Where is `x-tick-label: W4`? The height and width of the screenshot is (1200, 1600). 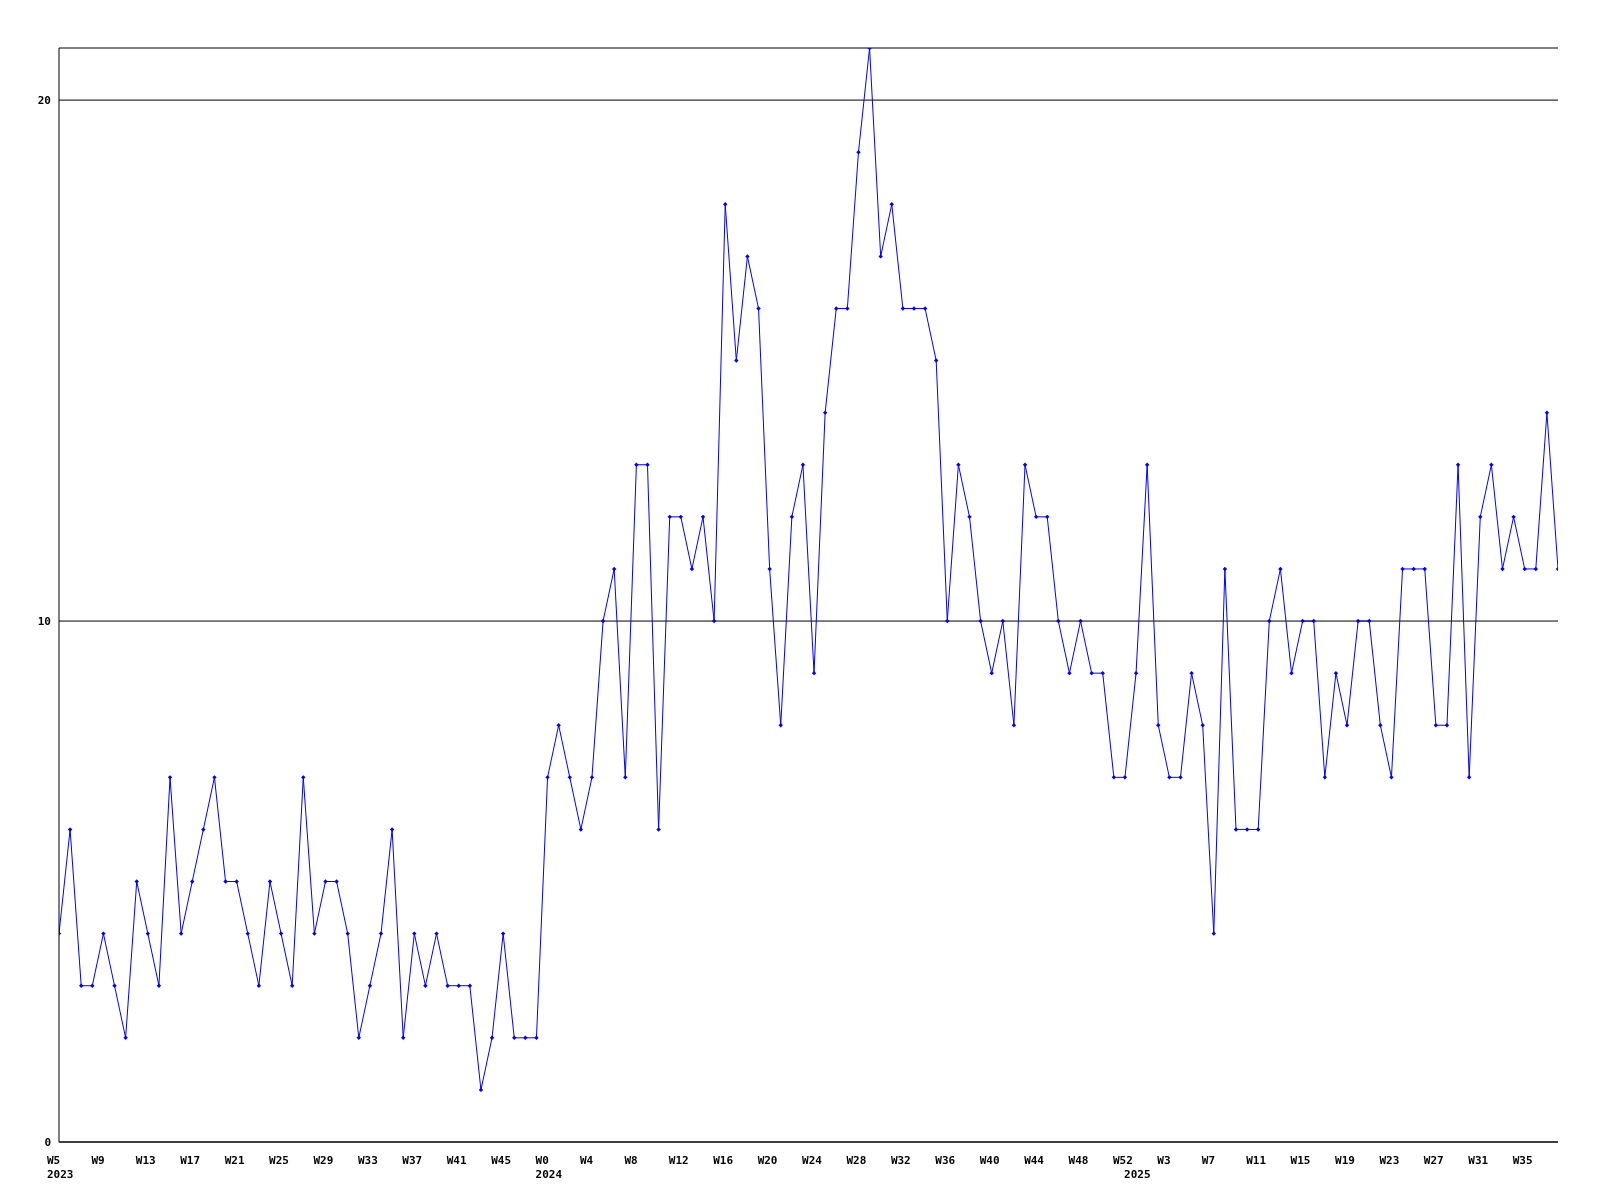
x-tick-label: W4 is located at coordinates (586, 1160).